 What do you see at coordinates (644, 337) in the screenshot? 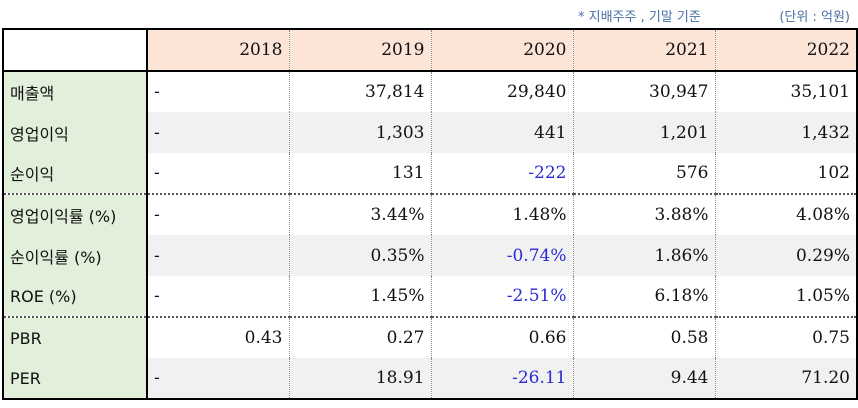
I see `value-cell: 0.58` at bounding box center [644, 337].